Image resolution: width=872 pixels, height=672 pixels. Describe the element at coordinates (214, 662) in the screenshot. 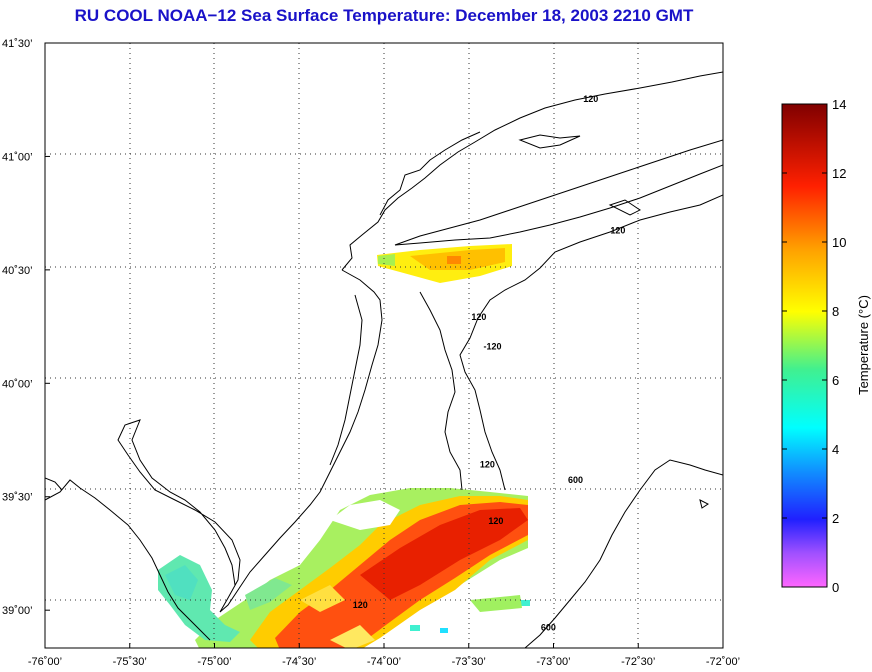

I see `lon-tick-label: -75˚00’` at that location.